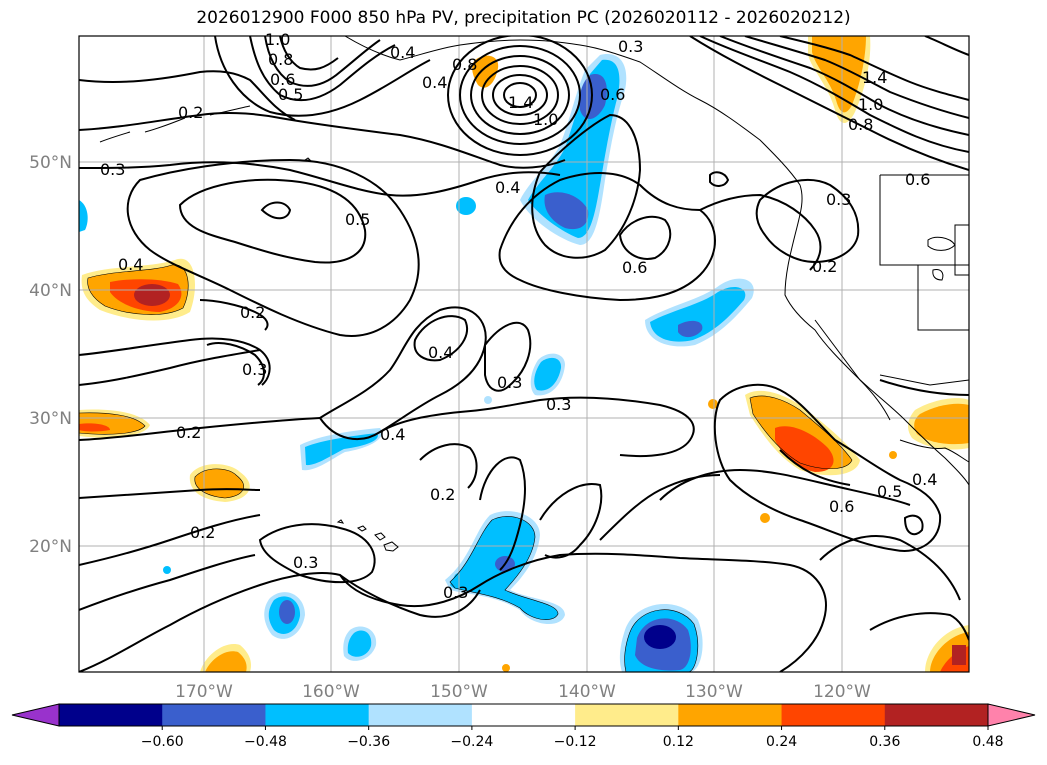  Describe the element at coordinates (884, 742) in the screenshot. I see `colorbar-tick-label: 0.36` at that location.